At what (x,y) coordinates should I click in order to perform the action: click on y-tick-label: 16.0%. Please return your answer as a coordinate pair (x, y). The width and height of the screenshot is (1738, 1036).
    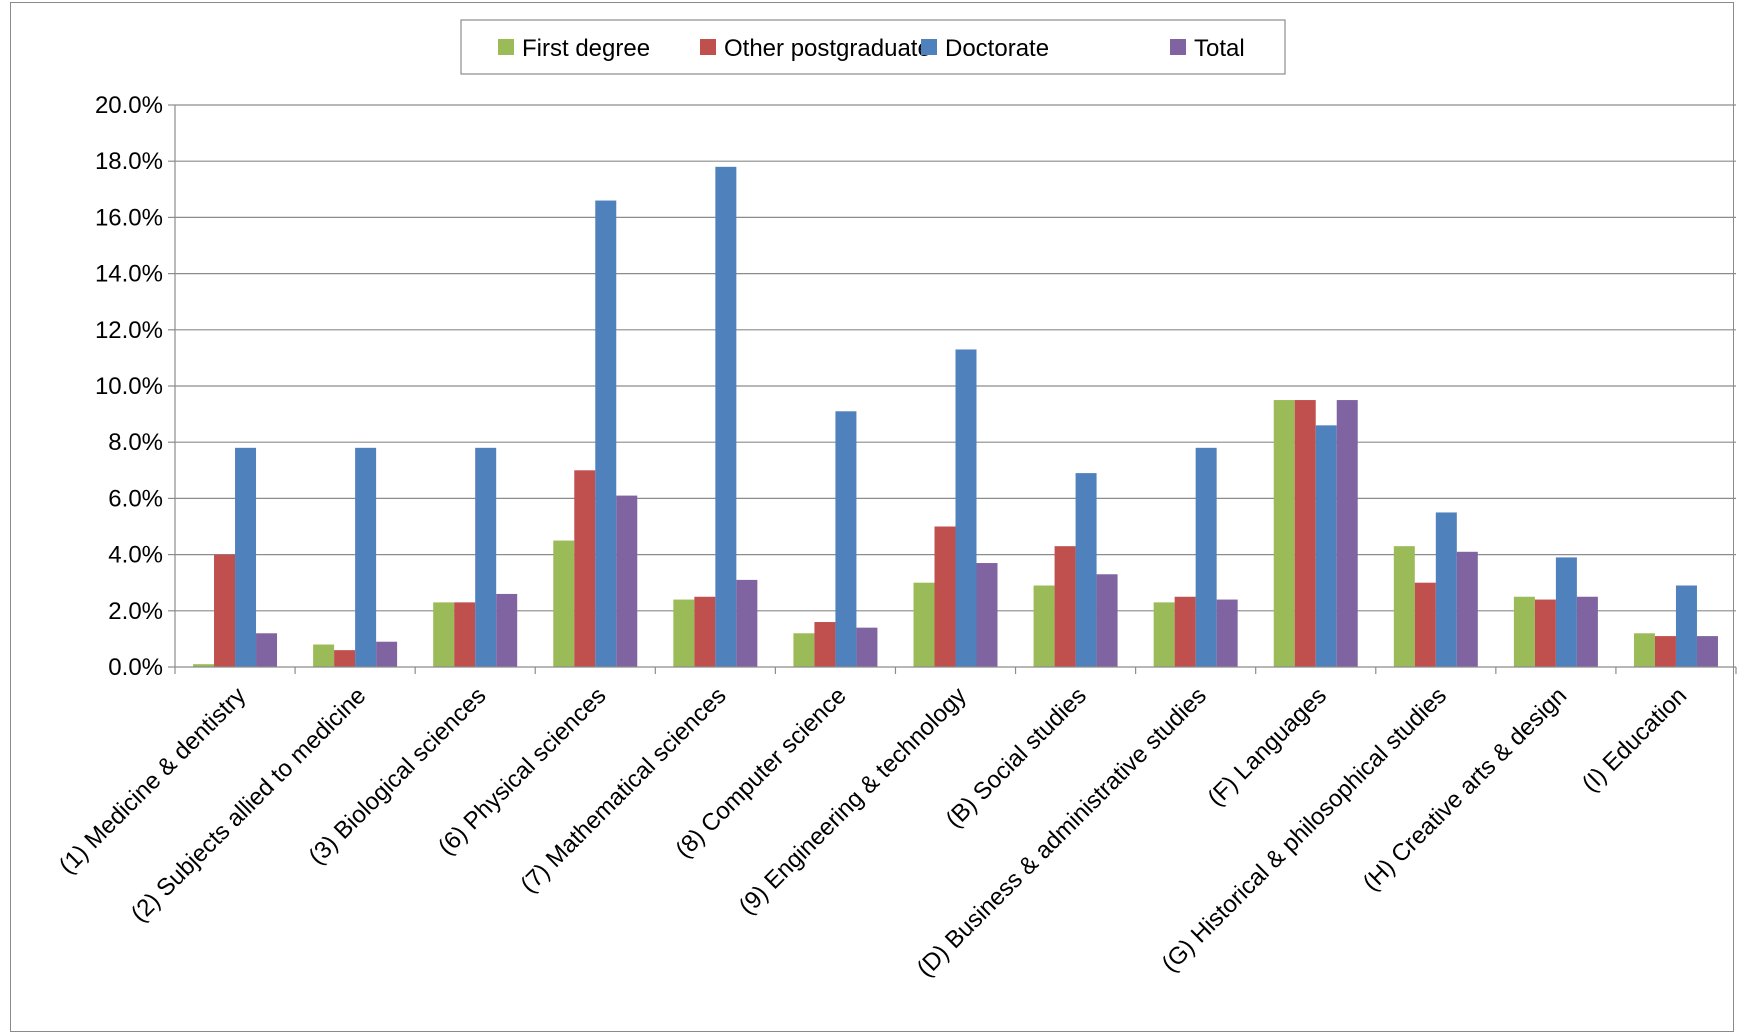
    Looking at the image, I should click on (129, 217).